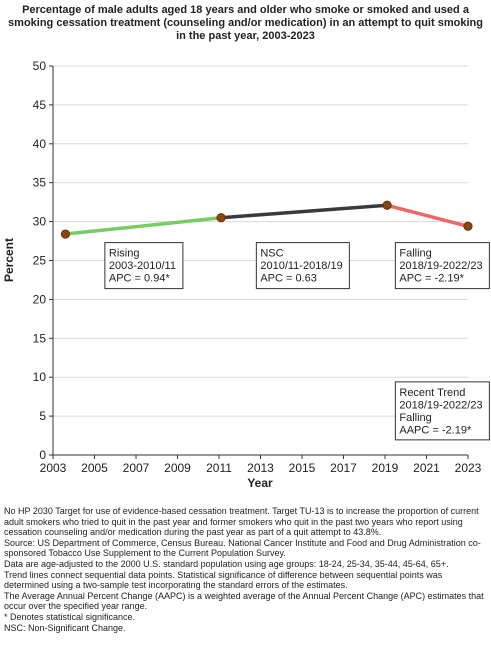 The height and width of the screenshot is (646, 491). Describe the element at coordinates (42, 416) in the screenshot. I see `y-tick-label: 5` at that location.